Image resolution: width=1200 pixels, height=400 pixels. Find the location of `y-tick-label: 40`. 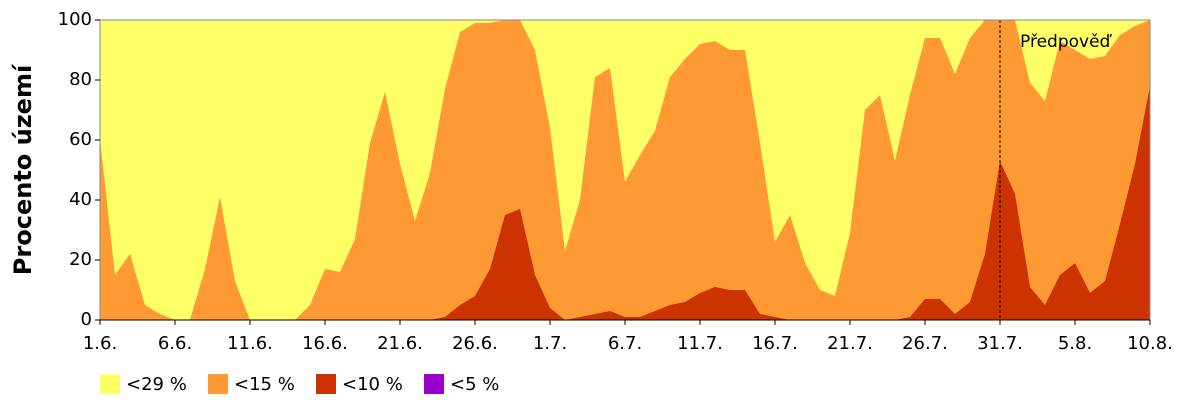

y-tick-label: 40 is located at coordinates (80, 199).